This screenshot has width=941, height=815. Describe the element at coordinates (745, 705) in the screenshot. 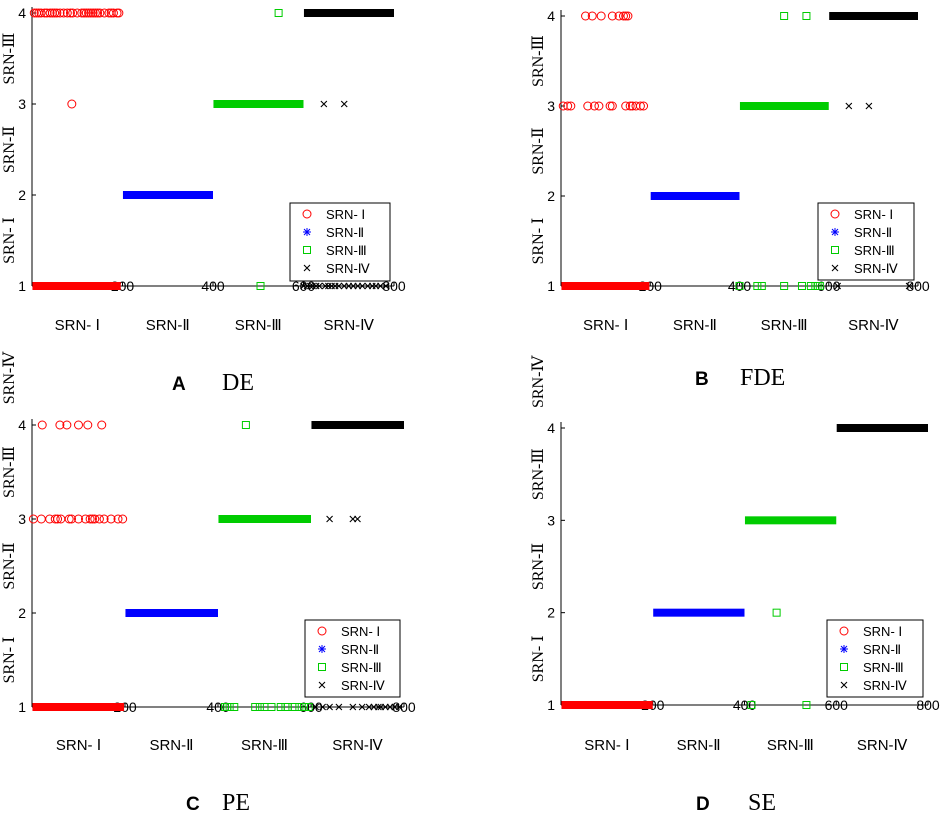

I see `x-tick-label: 400` at that location.